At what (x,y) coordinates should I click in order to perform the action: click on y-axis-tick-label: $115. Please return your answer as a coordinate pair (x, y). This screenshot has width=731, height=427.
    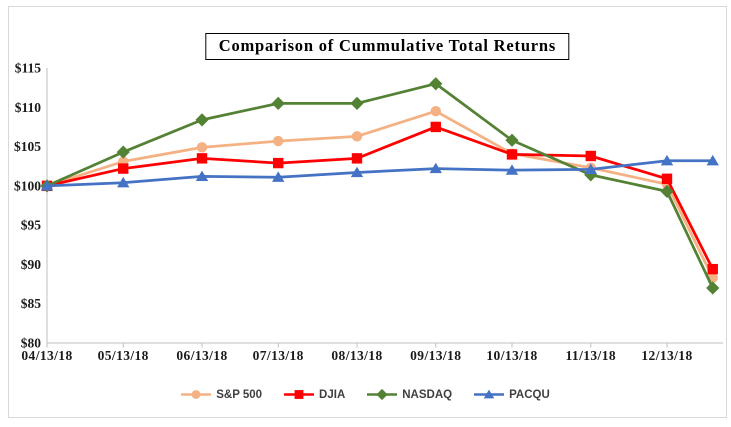
    Looking at the image, I should click on (28, 68).